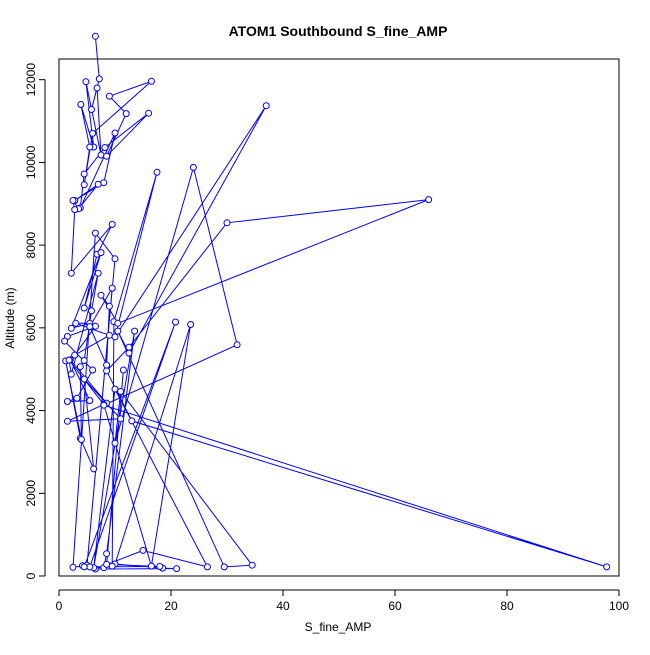 The height and width of the screenshot is (655, 650). Describe the element at coordinates (338, 627) in the screenshot. I see `x-axis-label: S_fine_AMP` at that location.